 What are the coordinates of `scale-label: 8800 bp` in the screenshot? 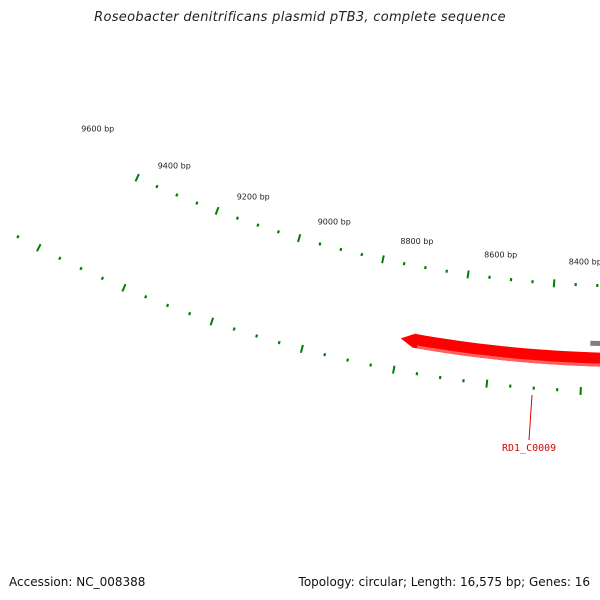 It's located at (416, 241).